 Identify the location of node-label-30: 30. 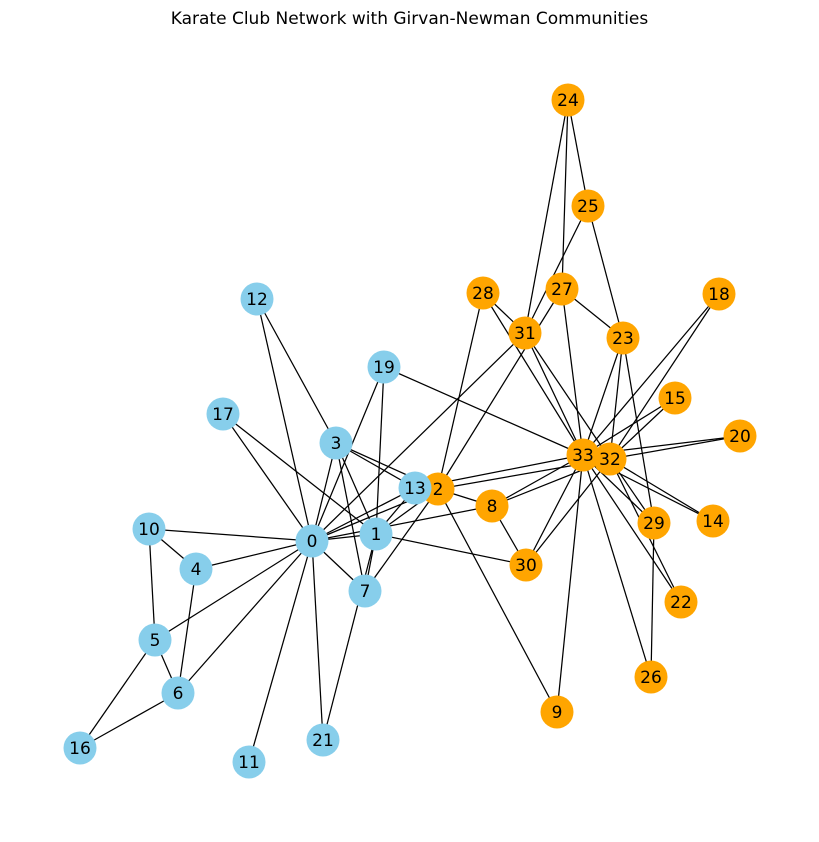
(526, 566).